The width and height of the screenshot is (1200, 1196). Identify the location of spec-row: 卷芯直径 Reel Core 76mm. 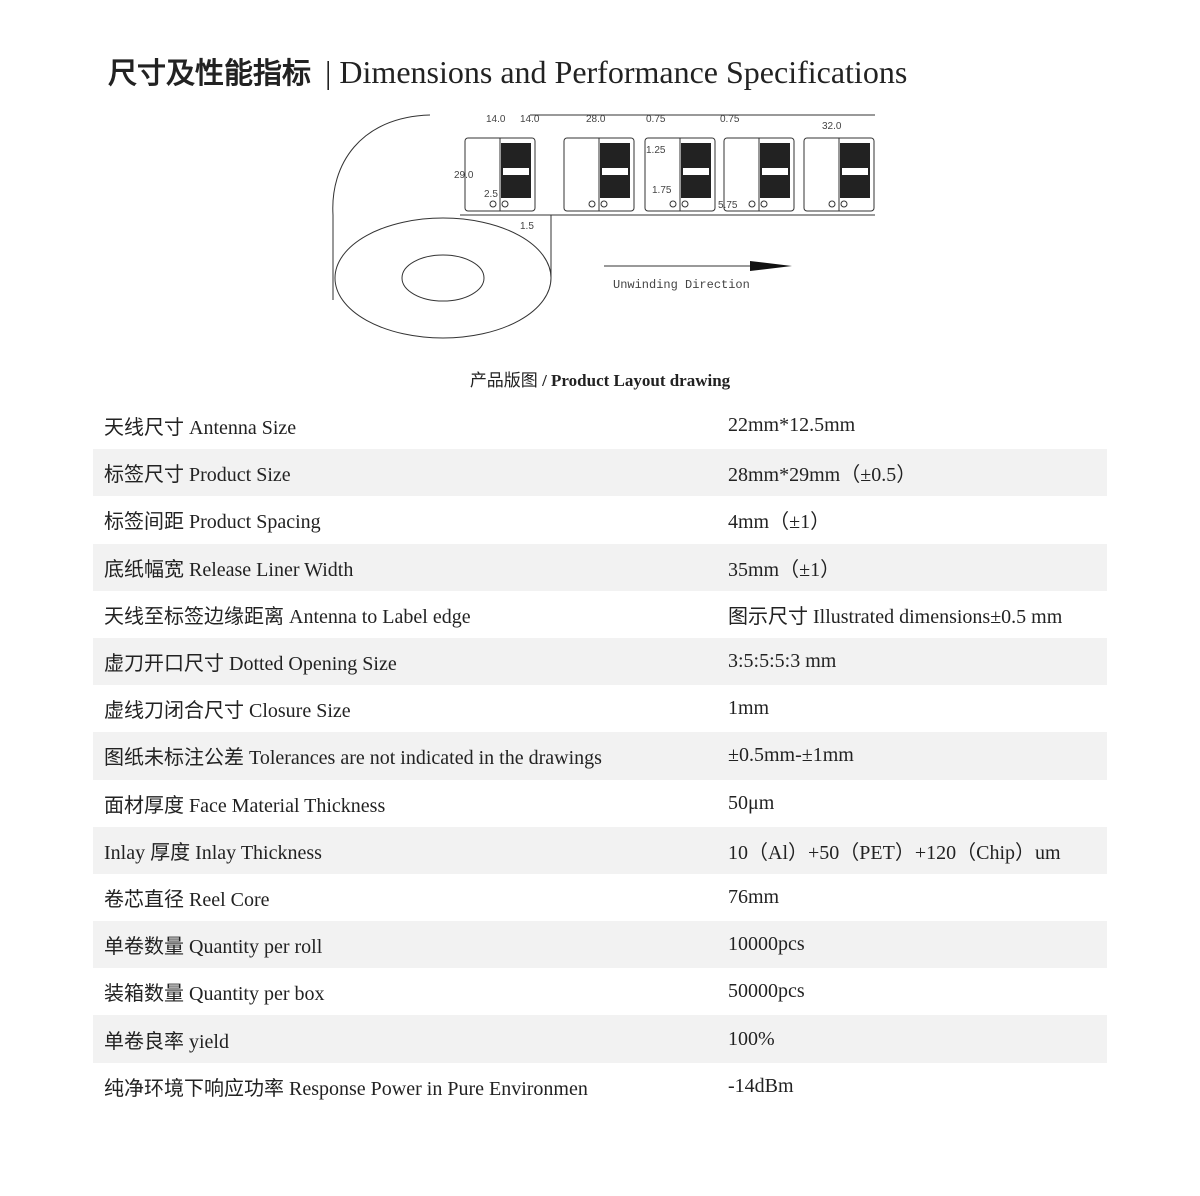
(600, 897).